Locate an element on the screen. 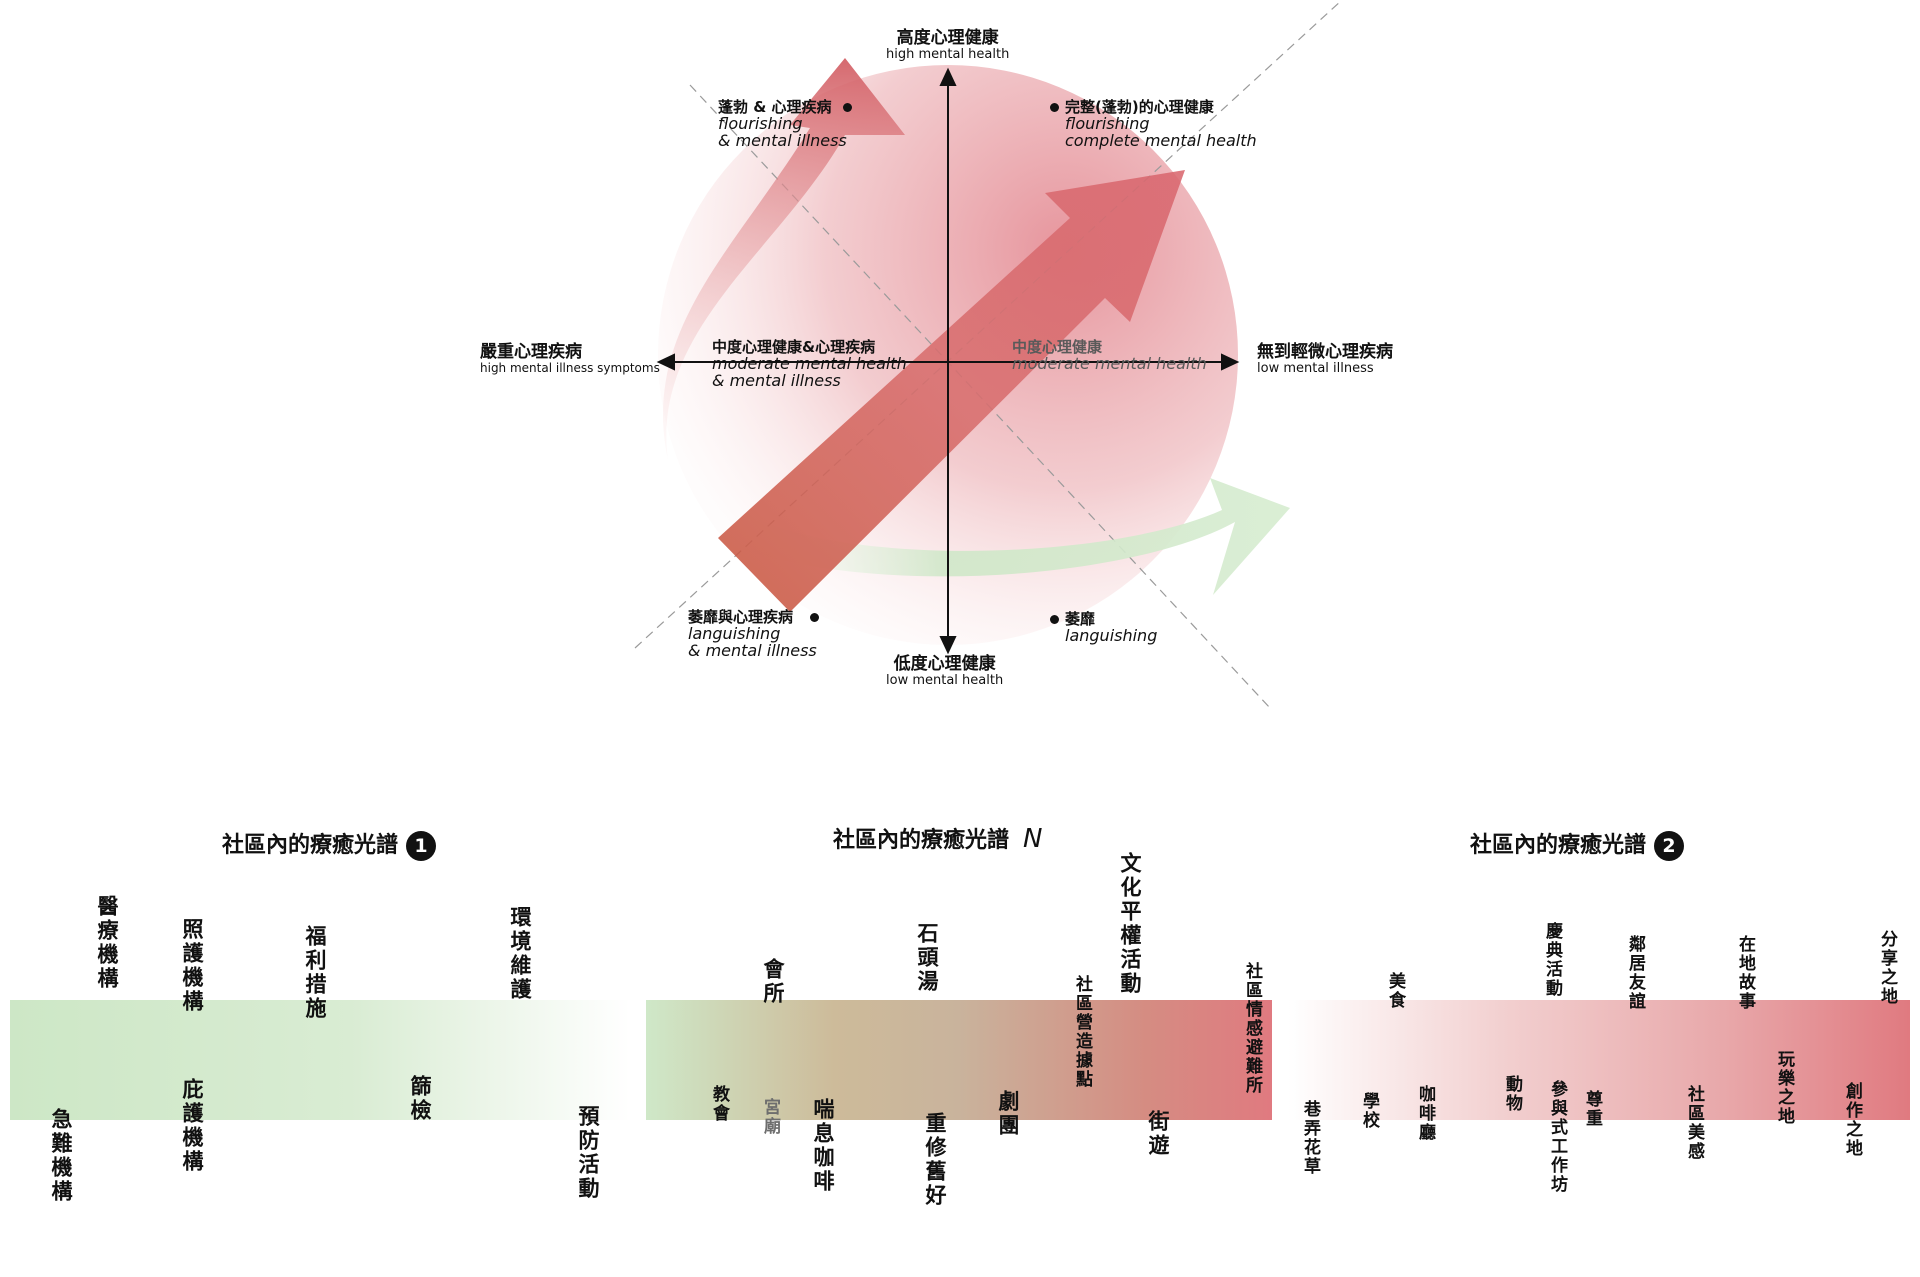 The width and height of the screenshot is (1920, 1277). axis-top-en: high mental health is located at coordinates (948, 54).